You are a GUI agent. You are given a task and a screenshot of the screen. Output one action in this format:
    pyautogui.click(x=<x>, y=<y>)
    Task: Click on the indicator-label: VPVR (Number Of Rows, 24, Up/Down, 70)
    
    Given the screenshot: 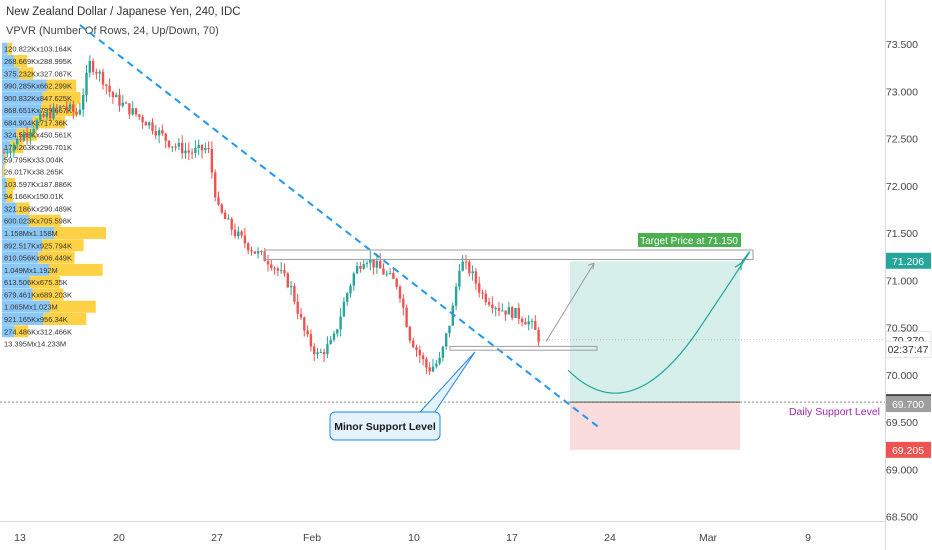 What is the action you would take?
    pyautogui.click(x=112, y=31)
    